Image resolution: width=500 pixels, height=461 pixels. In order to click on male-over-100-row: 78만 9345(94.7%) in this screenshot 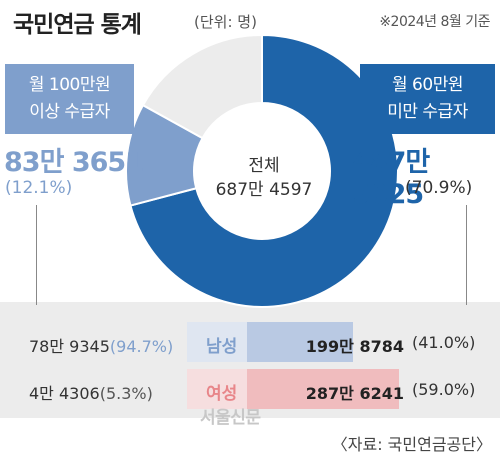, I will do `click(101, 345)`.